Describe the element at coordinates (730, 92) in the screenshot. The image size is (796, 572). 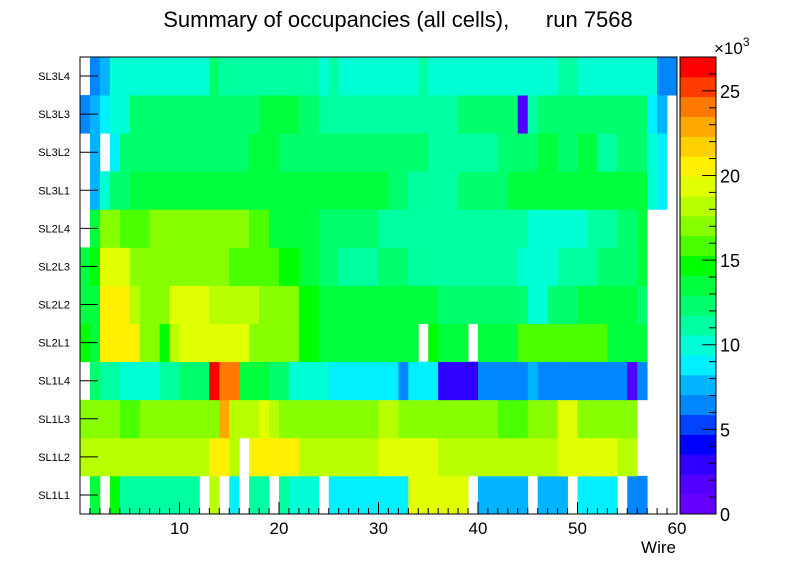
I see `colorbar-tick-label-25: 25` at that location.